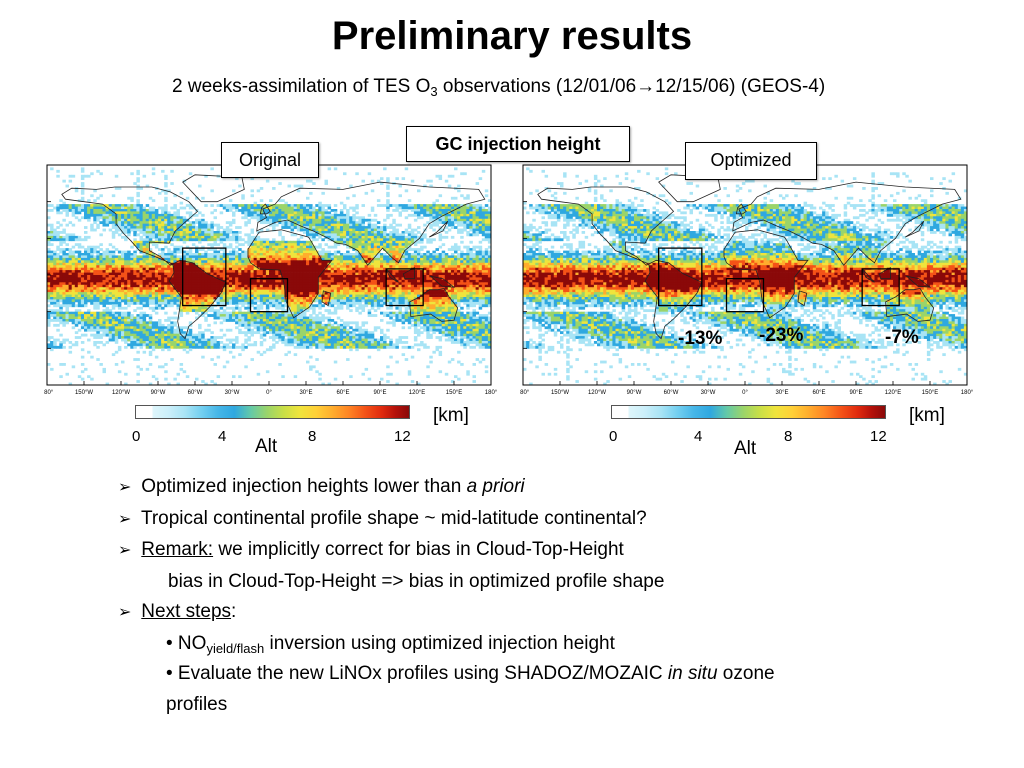  I want to click on original-colorbar-tick: 8, so click(312, 436).